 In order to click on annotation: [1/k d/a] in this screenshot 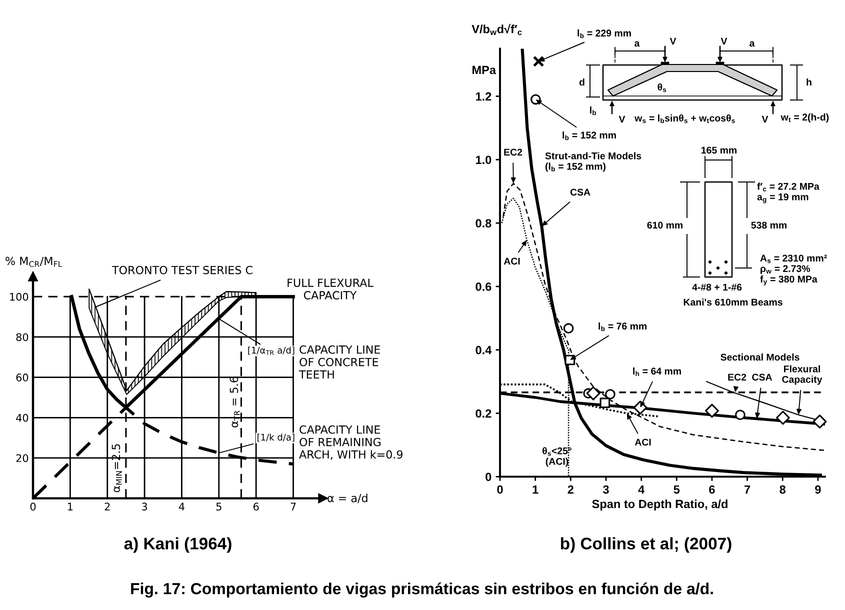, I will do `click(276, 438)`.